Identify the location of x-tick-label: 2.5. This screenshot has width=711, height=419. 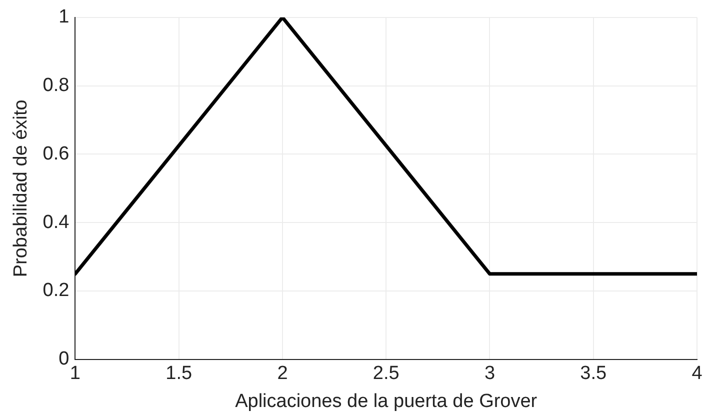
(386, 373).